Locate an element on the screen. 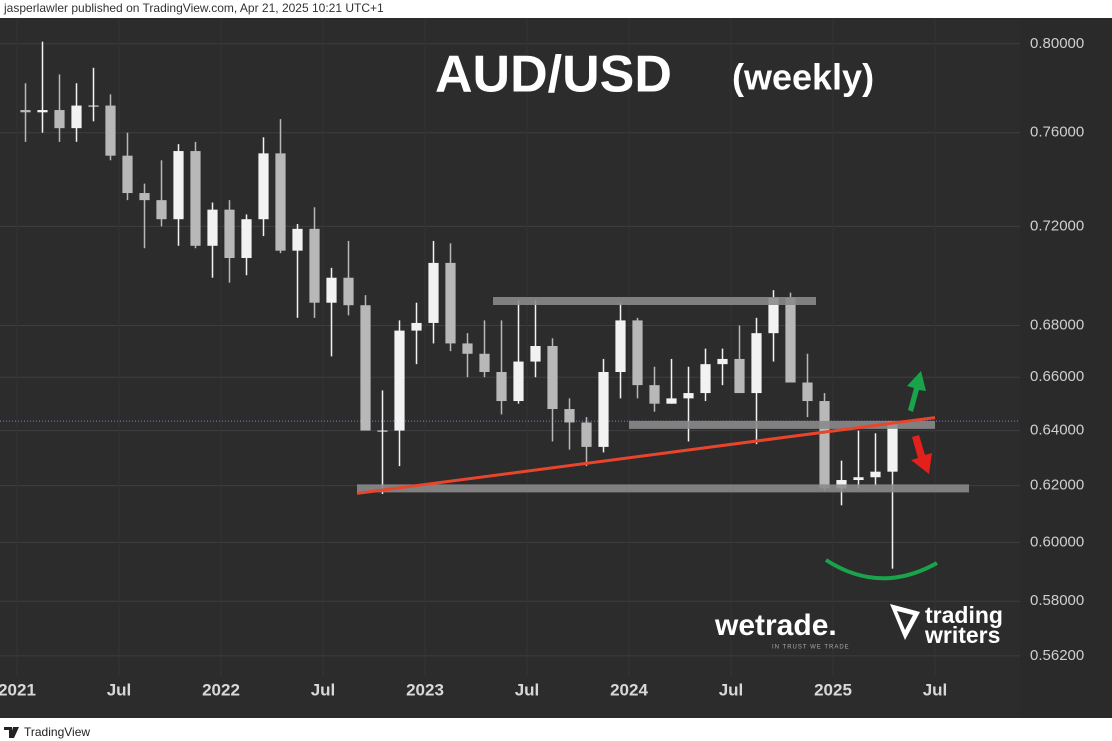 The image size is (1112, 741). chart-subtitle: (weekly) is located at coordinates (803, 77).